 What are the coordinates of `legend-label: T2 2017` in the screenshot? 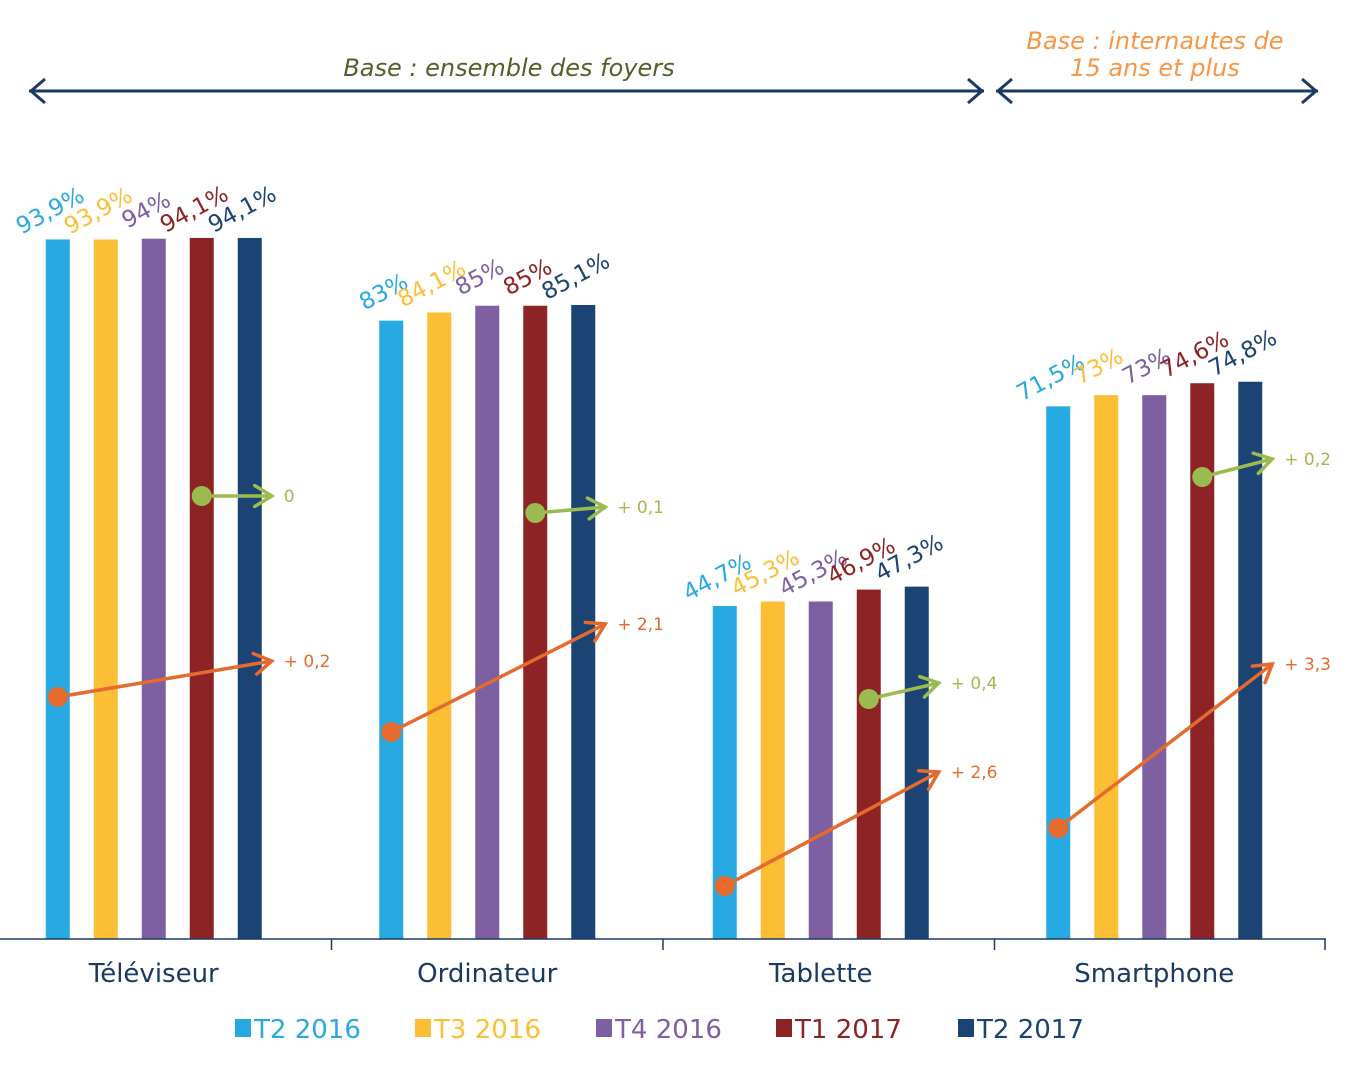 It's located at (1030, 1030).